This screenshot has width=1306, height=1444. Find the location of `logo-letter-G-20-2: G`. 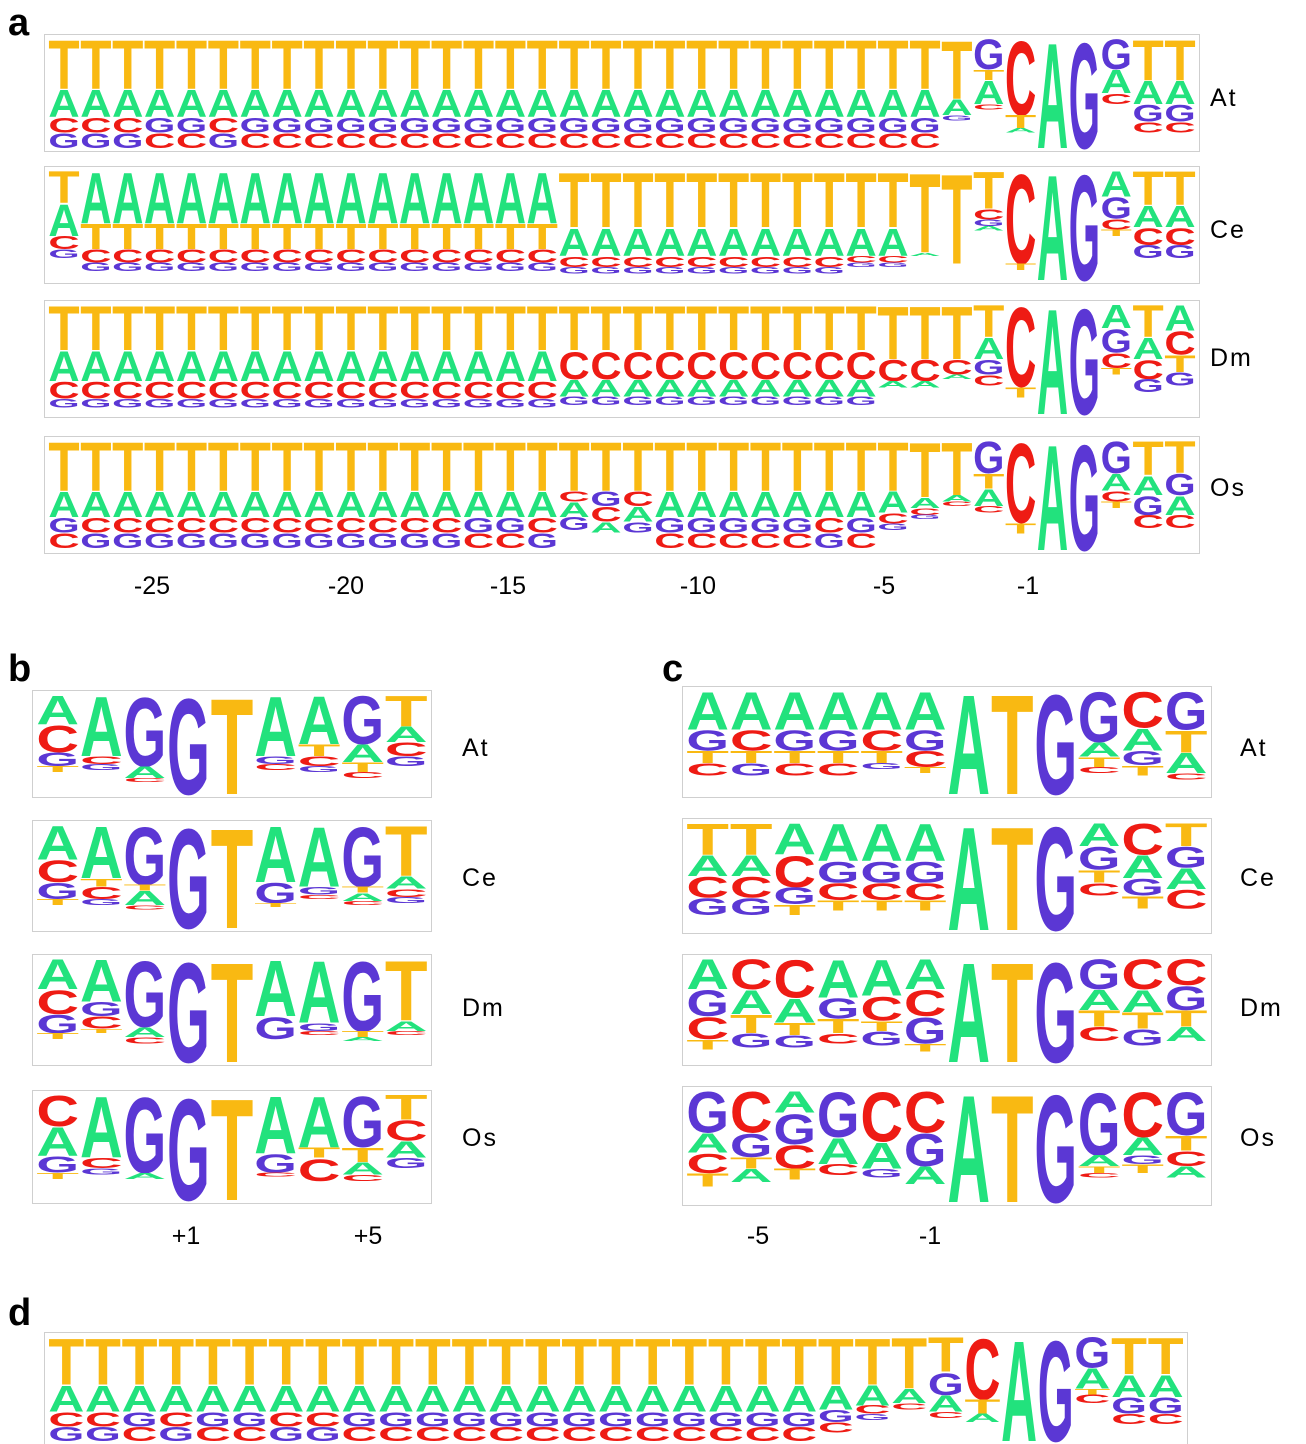

logo-letter-G-20-2: G is located at coordinates (701, 525).